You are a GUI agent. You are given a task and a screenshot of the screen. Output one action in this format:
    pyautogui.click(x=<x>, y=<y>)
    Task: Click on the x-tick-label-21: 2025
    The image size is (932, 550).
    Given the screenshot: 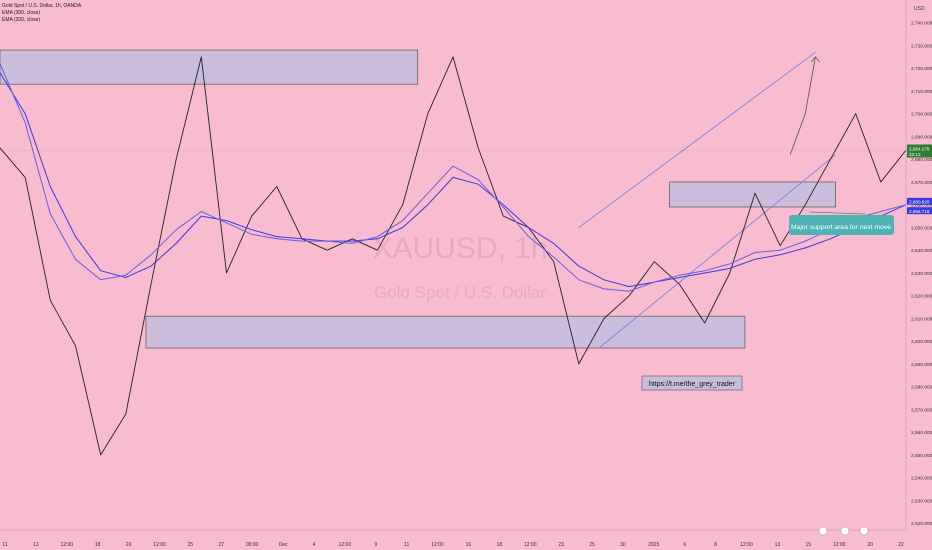 What is the action you would take?
    pyautogui.click(x=653, y=545)
    